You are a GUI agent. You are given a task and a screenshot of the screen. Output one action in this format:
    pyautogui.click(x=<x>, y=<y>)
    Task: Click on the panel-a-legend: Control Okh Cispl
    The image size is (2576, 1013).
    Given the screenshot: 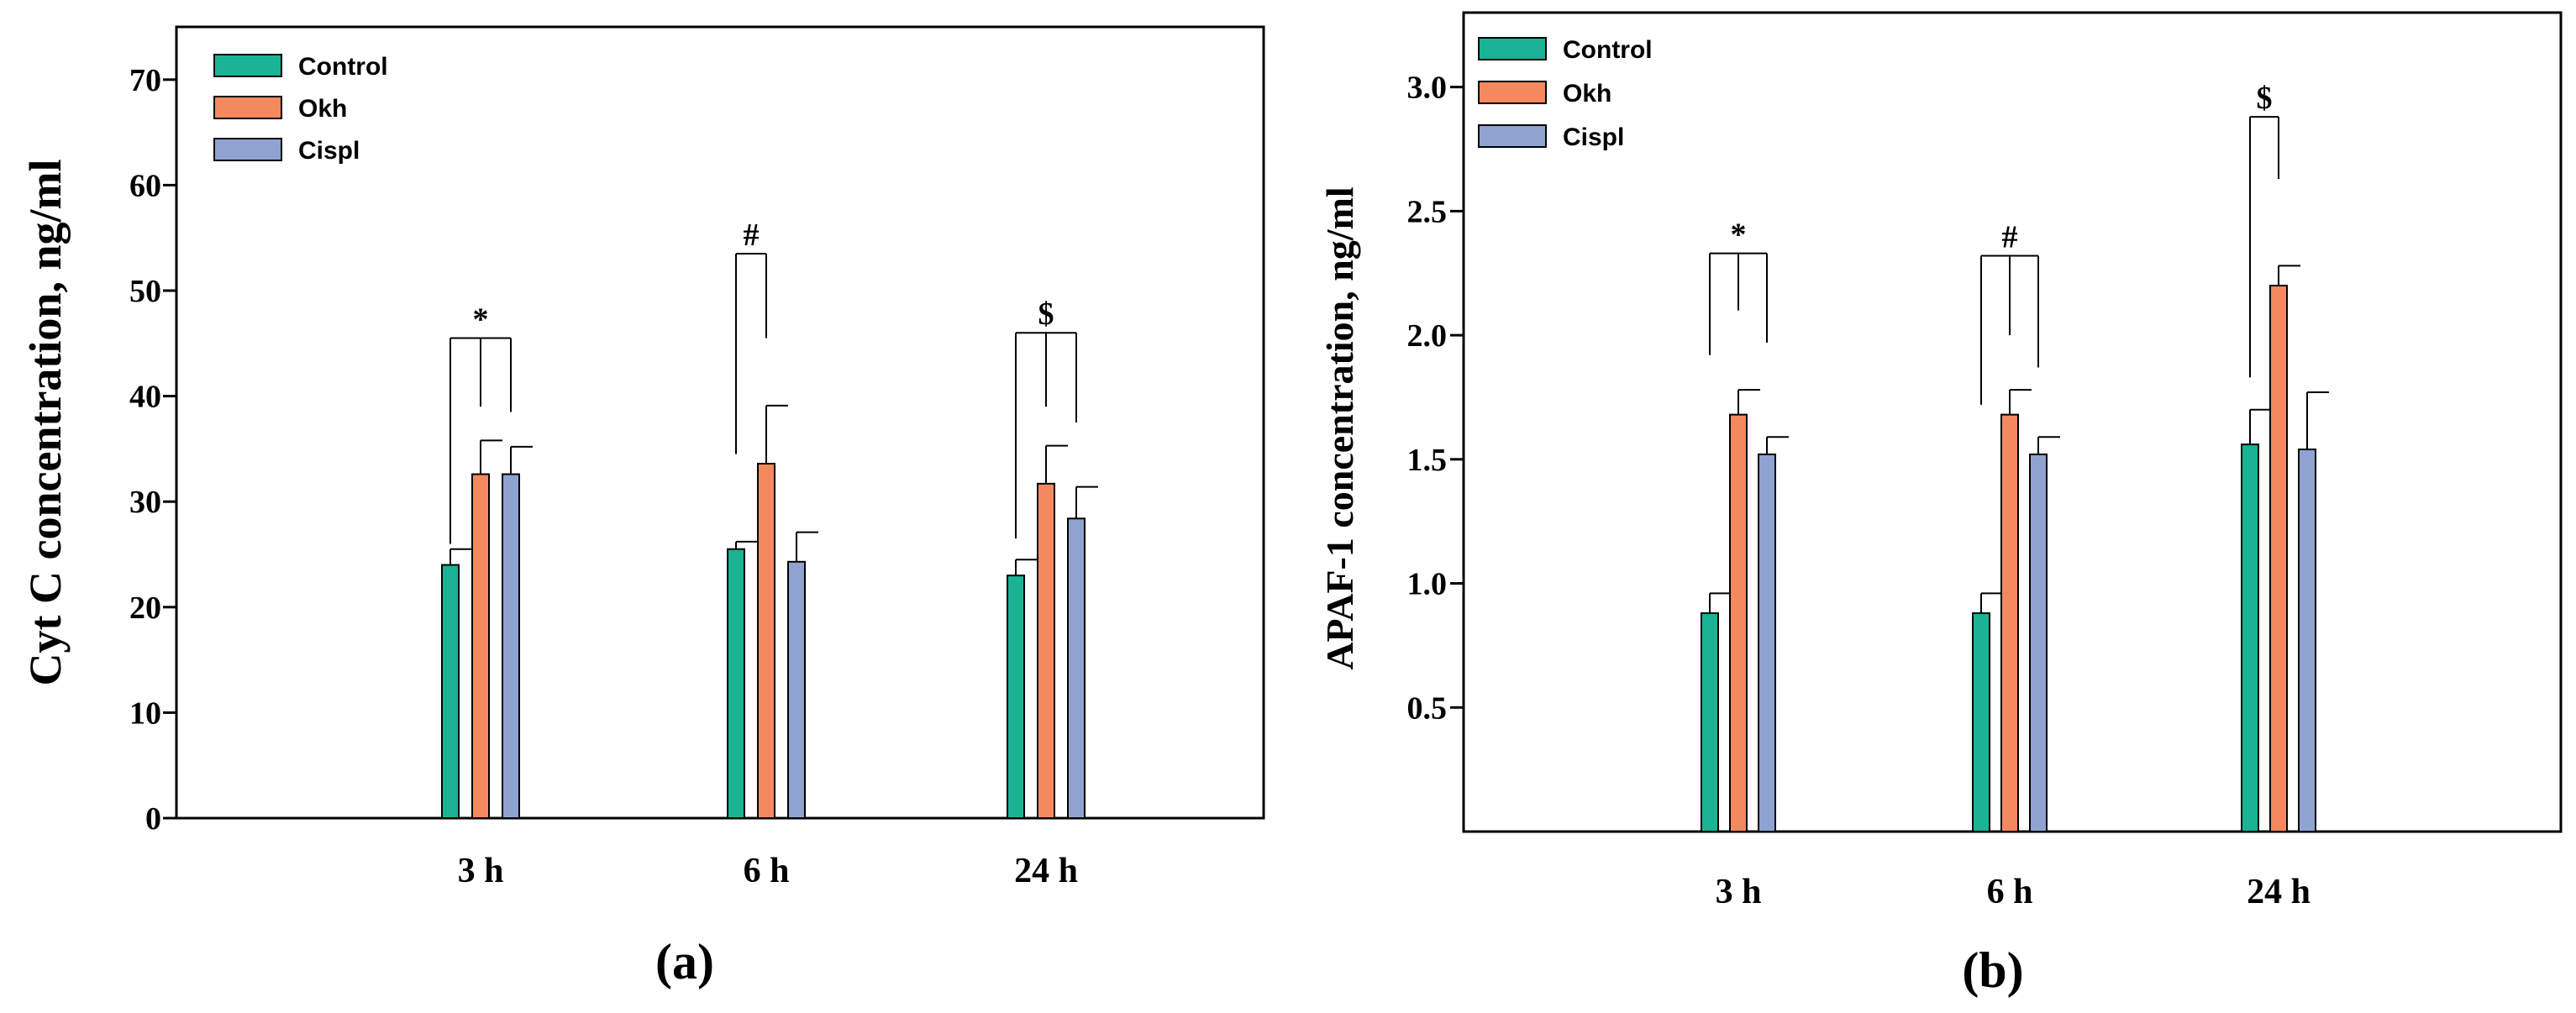 What is the action you would take?
    pyautogui.click(x=300, y=109)
    